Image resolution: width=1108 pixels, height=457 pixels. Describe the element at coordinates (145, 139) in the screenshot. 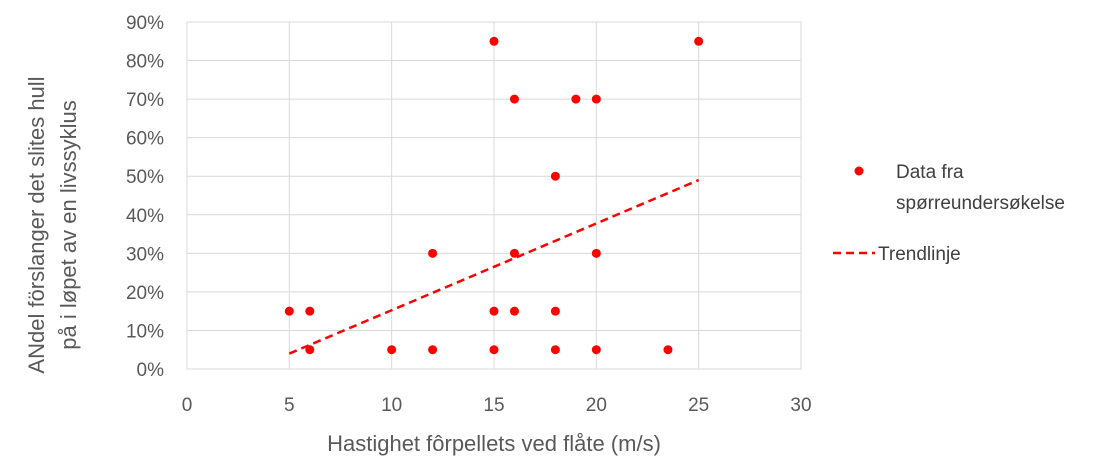

I see `y-tick-label: 60%` at that location.